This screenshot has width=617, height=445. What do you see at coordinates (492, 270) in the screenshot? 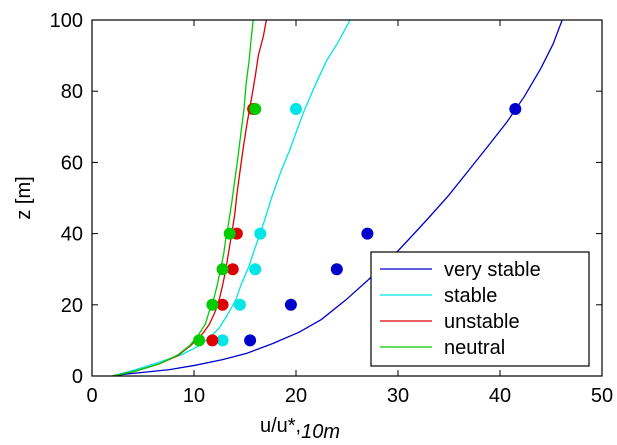
I see `legend-label: very stable` at bounding box center [492, 270].